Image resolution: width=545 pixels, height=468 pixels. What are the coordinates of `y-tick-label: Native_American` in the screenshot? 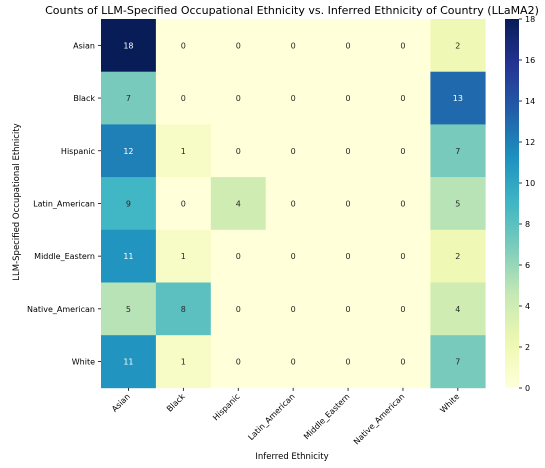 It's located at (61, 309).